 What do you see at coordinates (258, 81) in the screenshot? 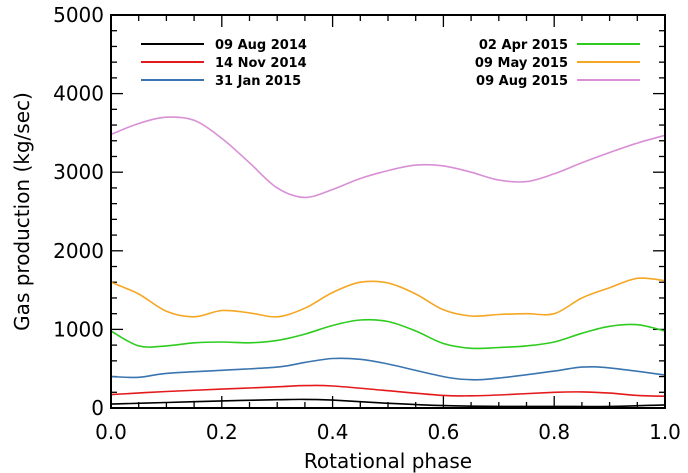
I see `legend-label: 31 Jan 2015` at bounding box center [258, 81].